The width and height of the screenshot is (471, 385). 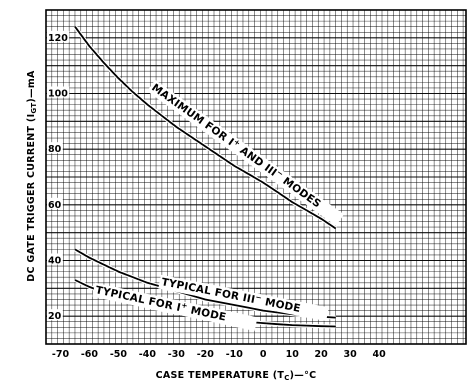 I want to click on x-tick-label: -30, so click(x=177, y=354).